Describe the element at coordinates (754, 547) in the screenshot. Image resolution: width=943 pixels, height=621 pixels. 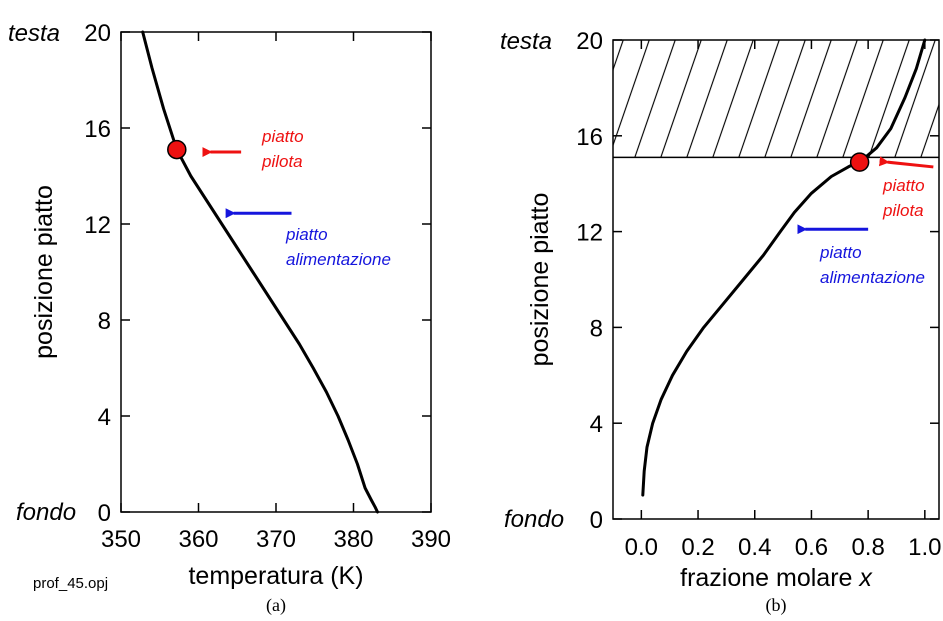
I see `x-tick-label: 0.4` at that location.